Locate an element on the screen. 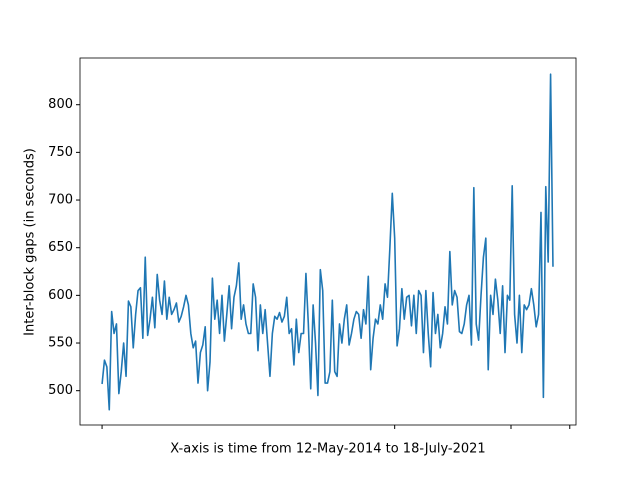 Image resolution: width=640 pixels, height=480 pixels. y-tick-label: 700 is located at coordinates (60, 200).